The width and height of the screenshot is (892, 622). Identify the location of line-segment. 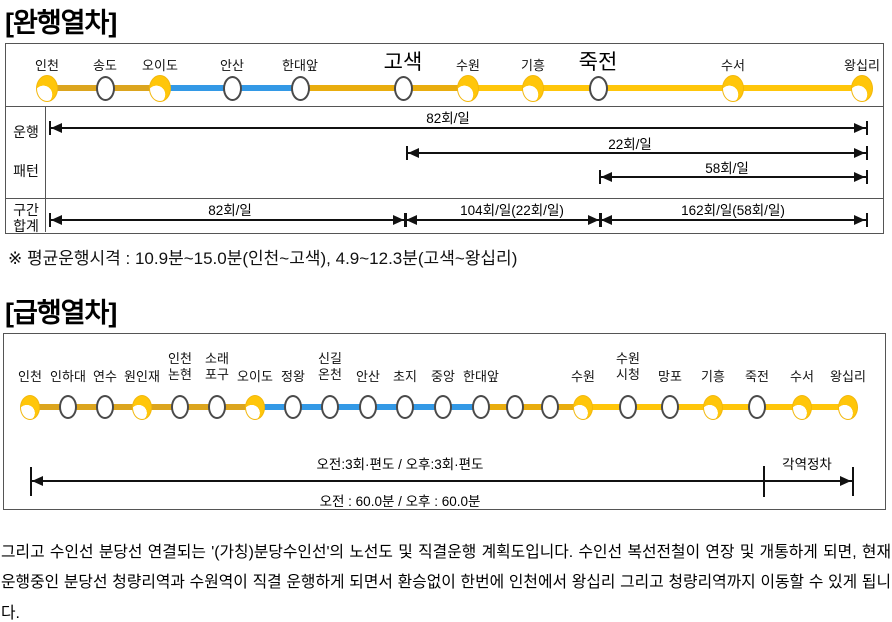
(665, 88).